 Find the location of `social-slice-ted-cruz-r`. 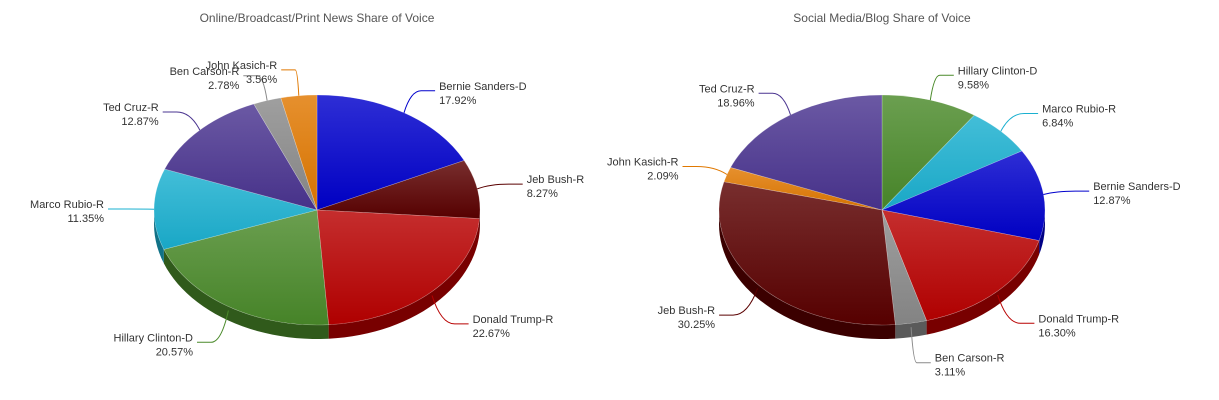

social-slice-ted-cruz-r is located at coordinates (806, 152).